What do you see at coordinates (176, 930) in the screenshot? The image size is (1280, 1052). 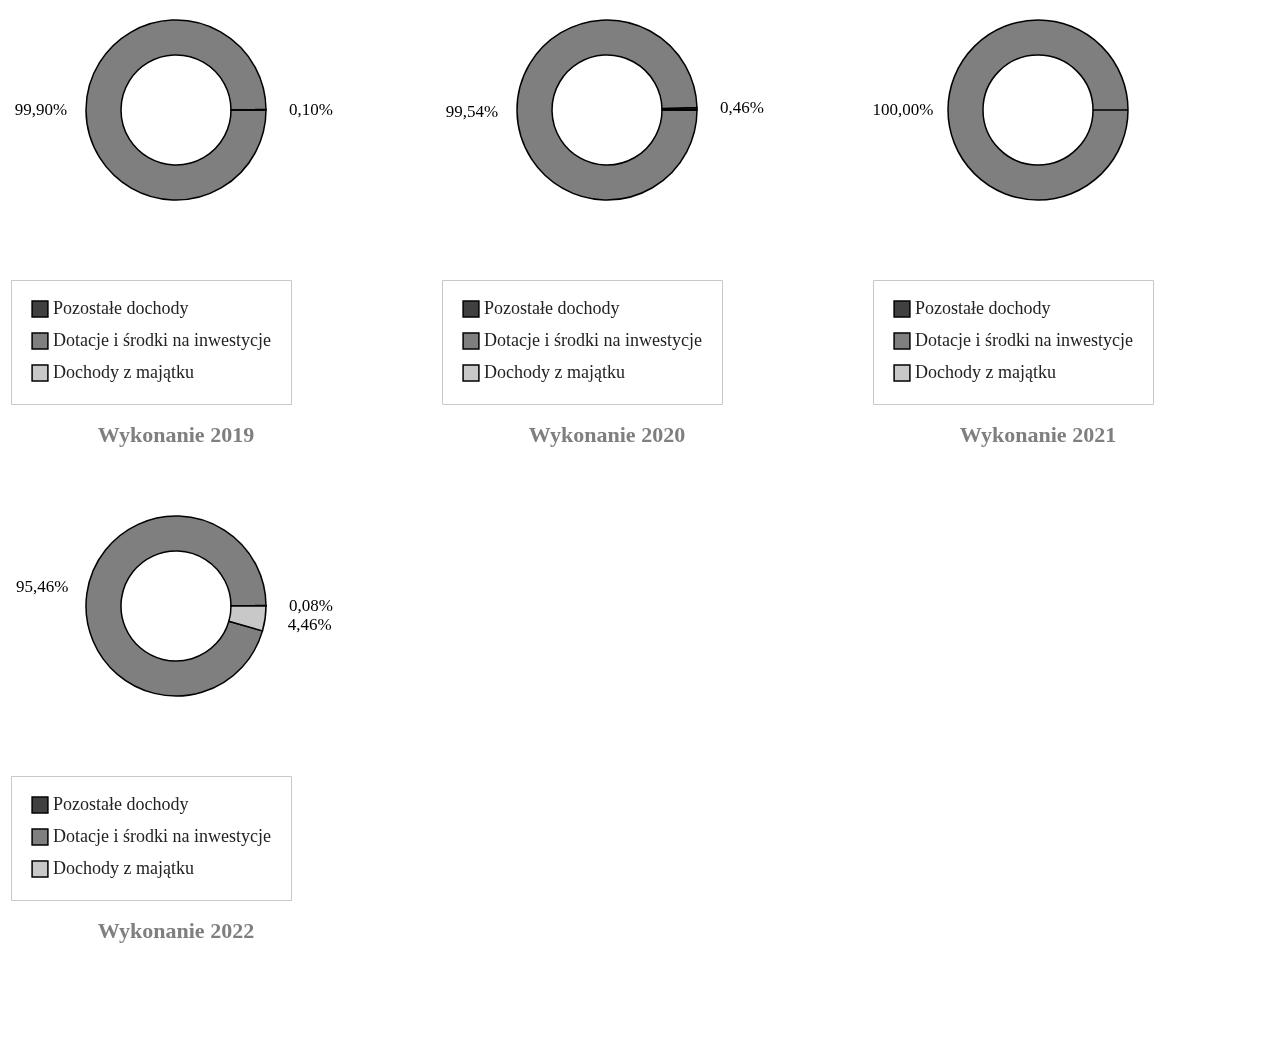 I see `text: Wykonanie 2022` at bounding box center [176, 930].